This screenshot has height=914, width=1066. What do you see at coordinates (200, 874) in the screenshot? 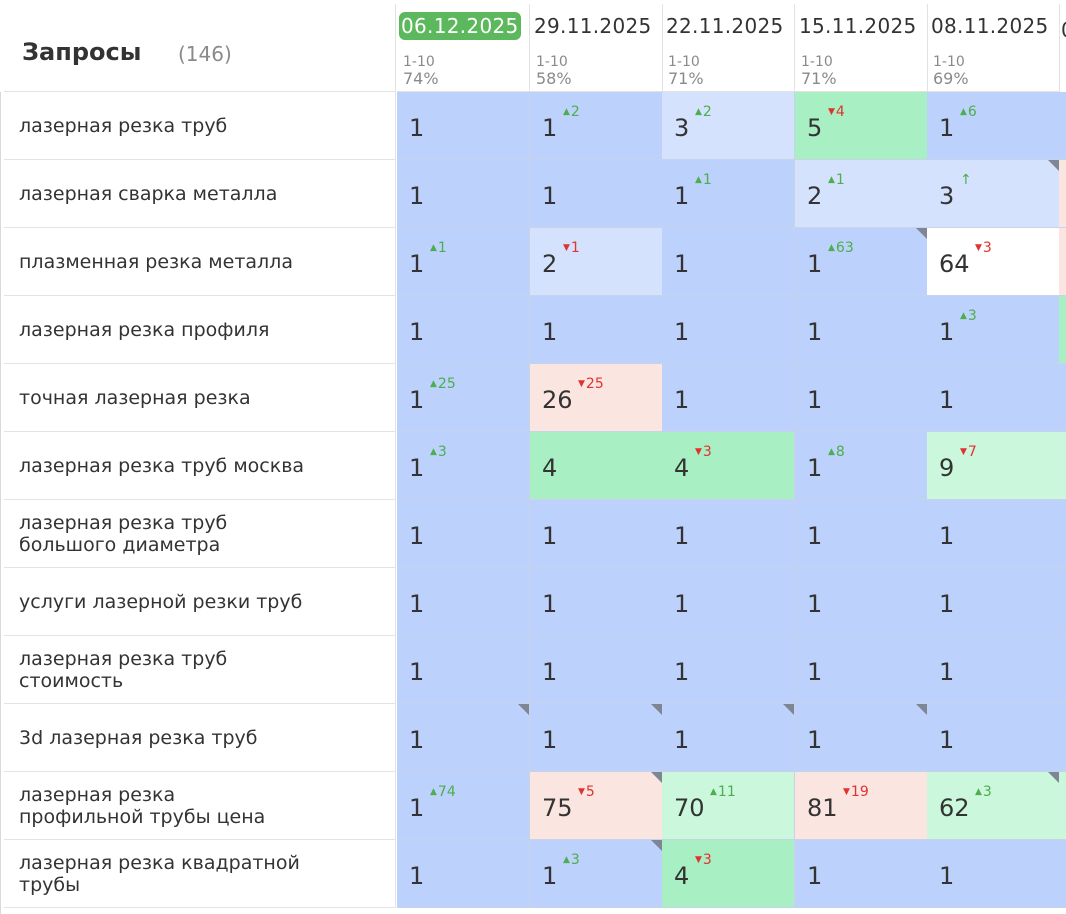
I see `query-label: лазерная резка квадратной трубы` at bounding box center [200, 874].